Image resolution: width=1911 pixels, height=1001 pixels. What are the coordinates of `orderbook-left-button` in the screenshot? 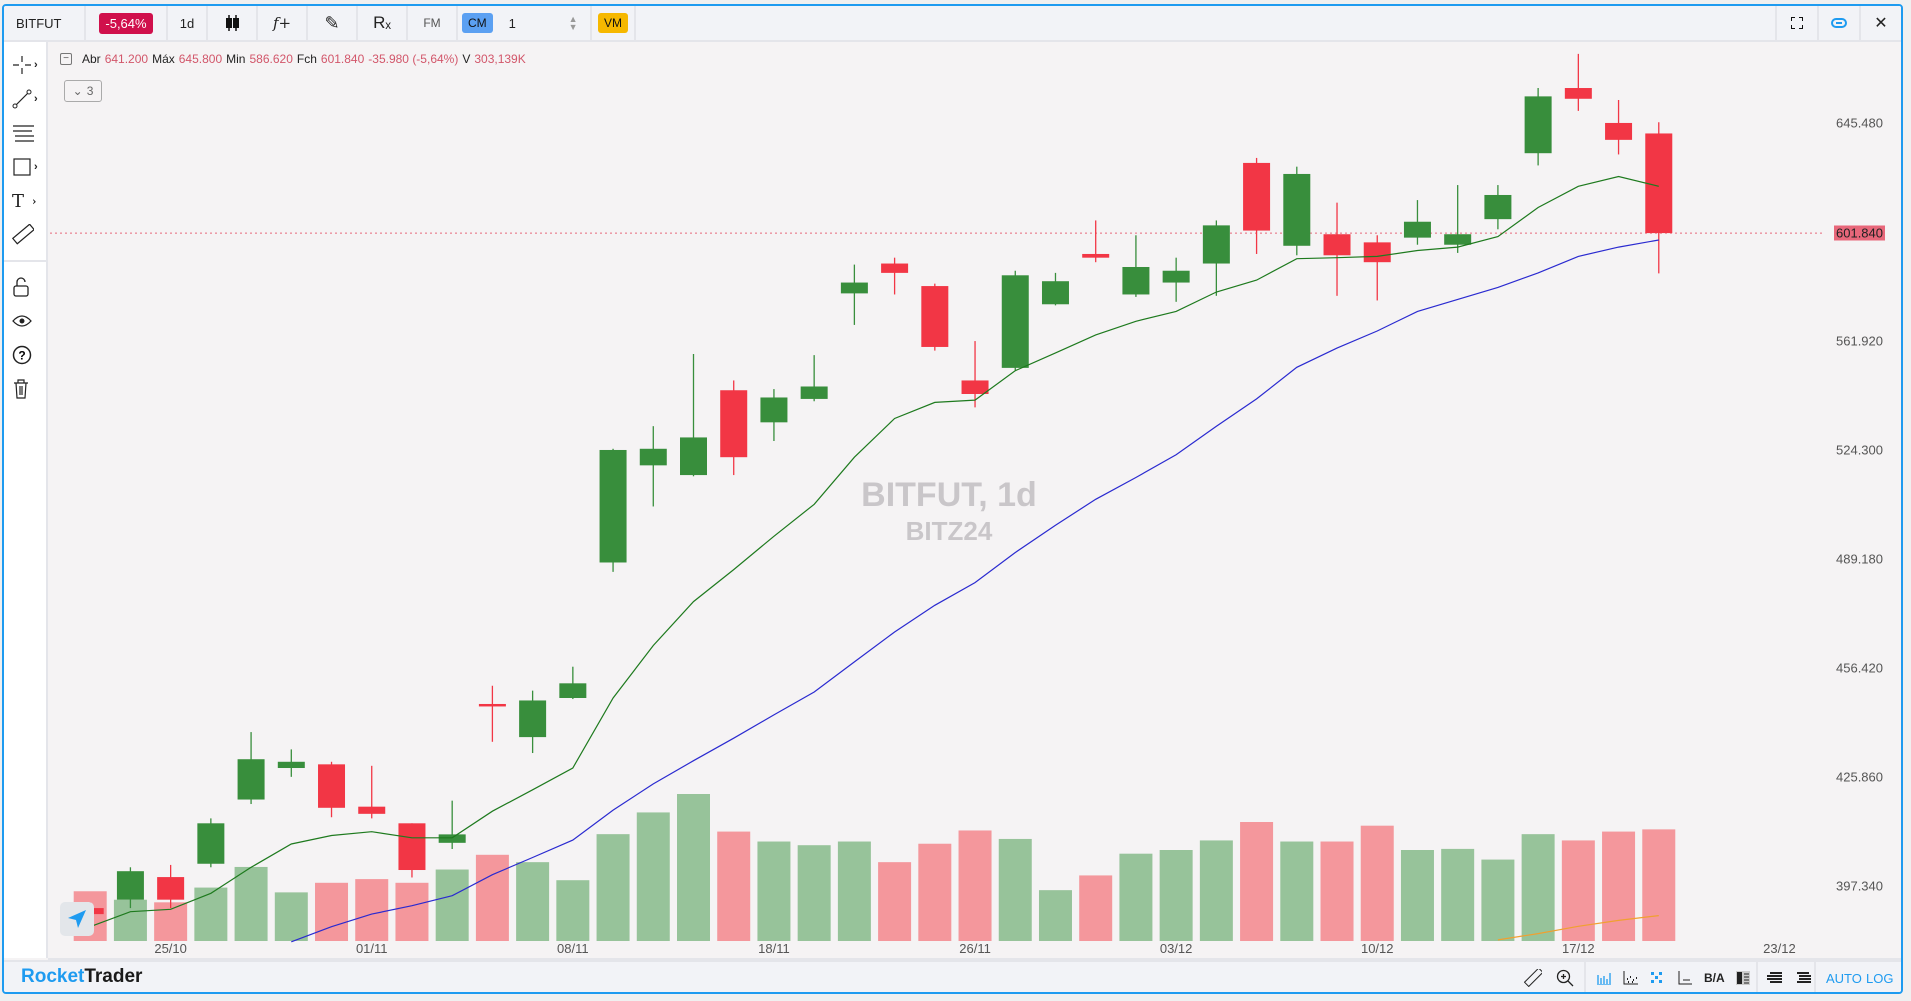 It's located at (1775, 978).